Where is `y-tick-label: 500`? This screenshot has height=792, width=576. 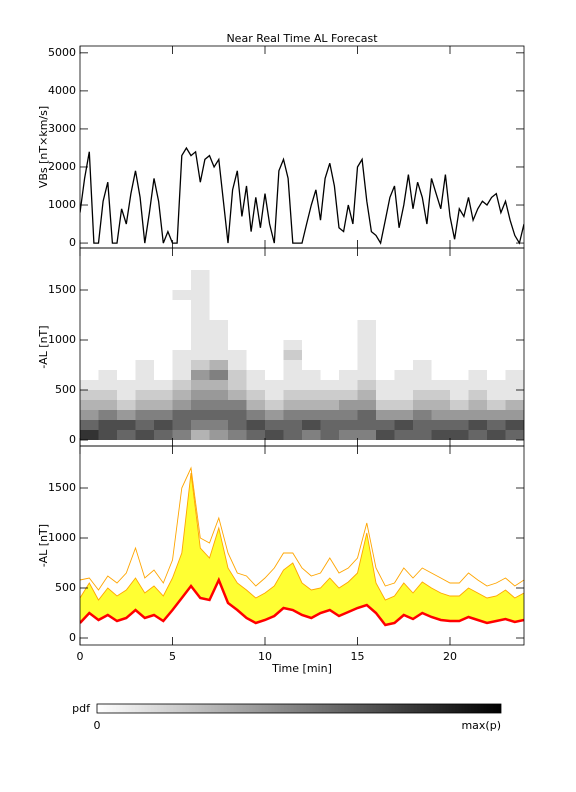 y-tick-label: 500 is located at coordinates (65, 587).